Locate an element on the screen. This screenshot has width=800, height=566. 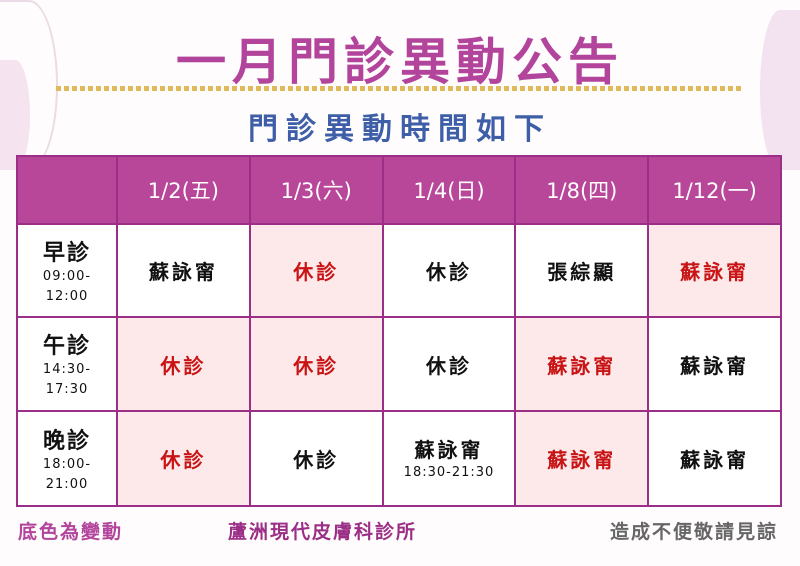
slot-label: 午診 is located at coordinates (66, 346).